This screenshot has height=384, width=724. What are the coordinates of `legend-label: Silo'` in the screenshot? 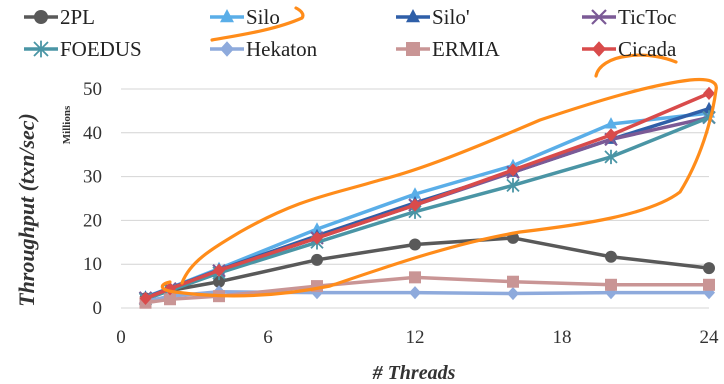 It's located at (451, 17).